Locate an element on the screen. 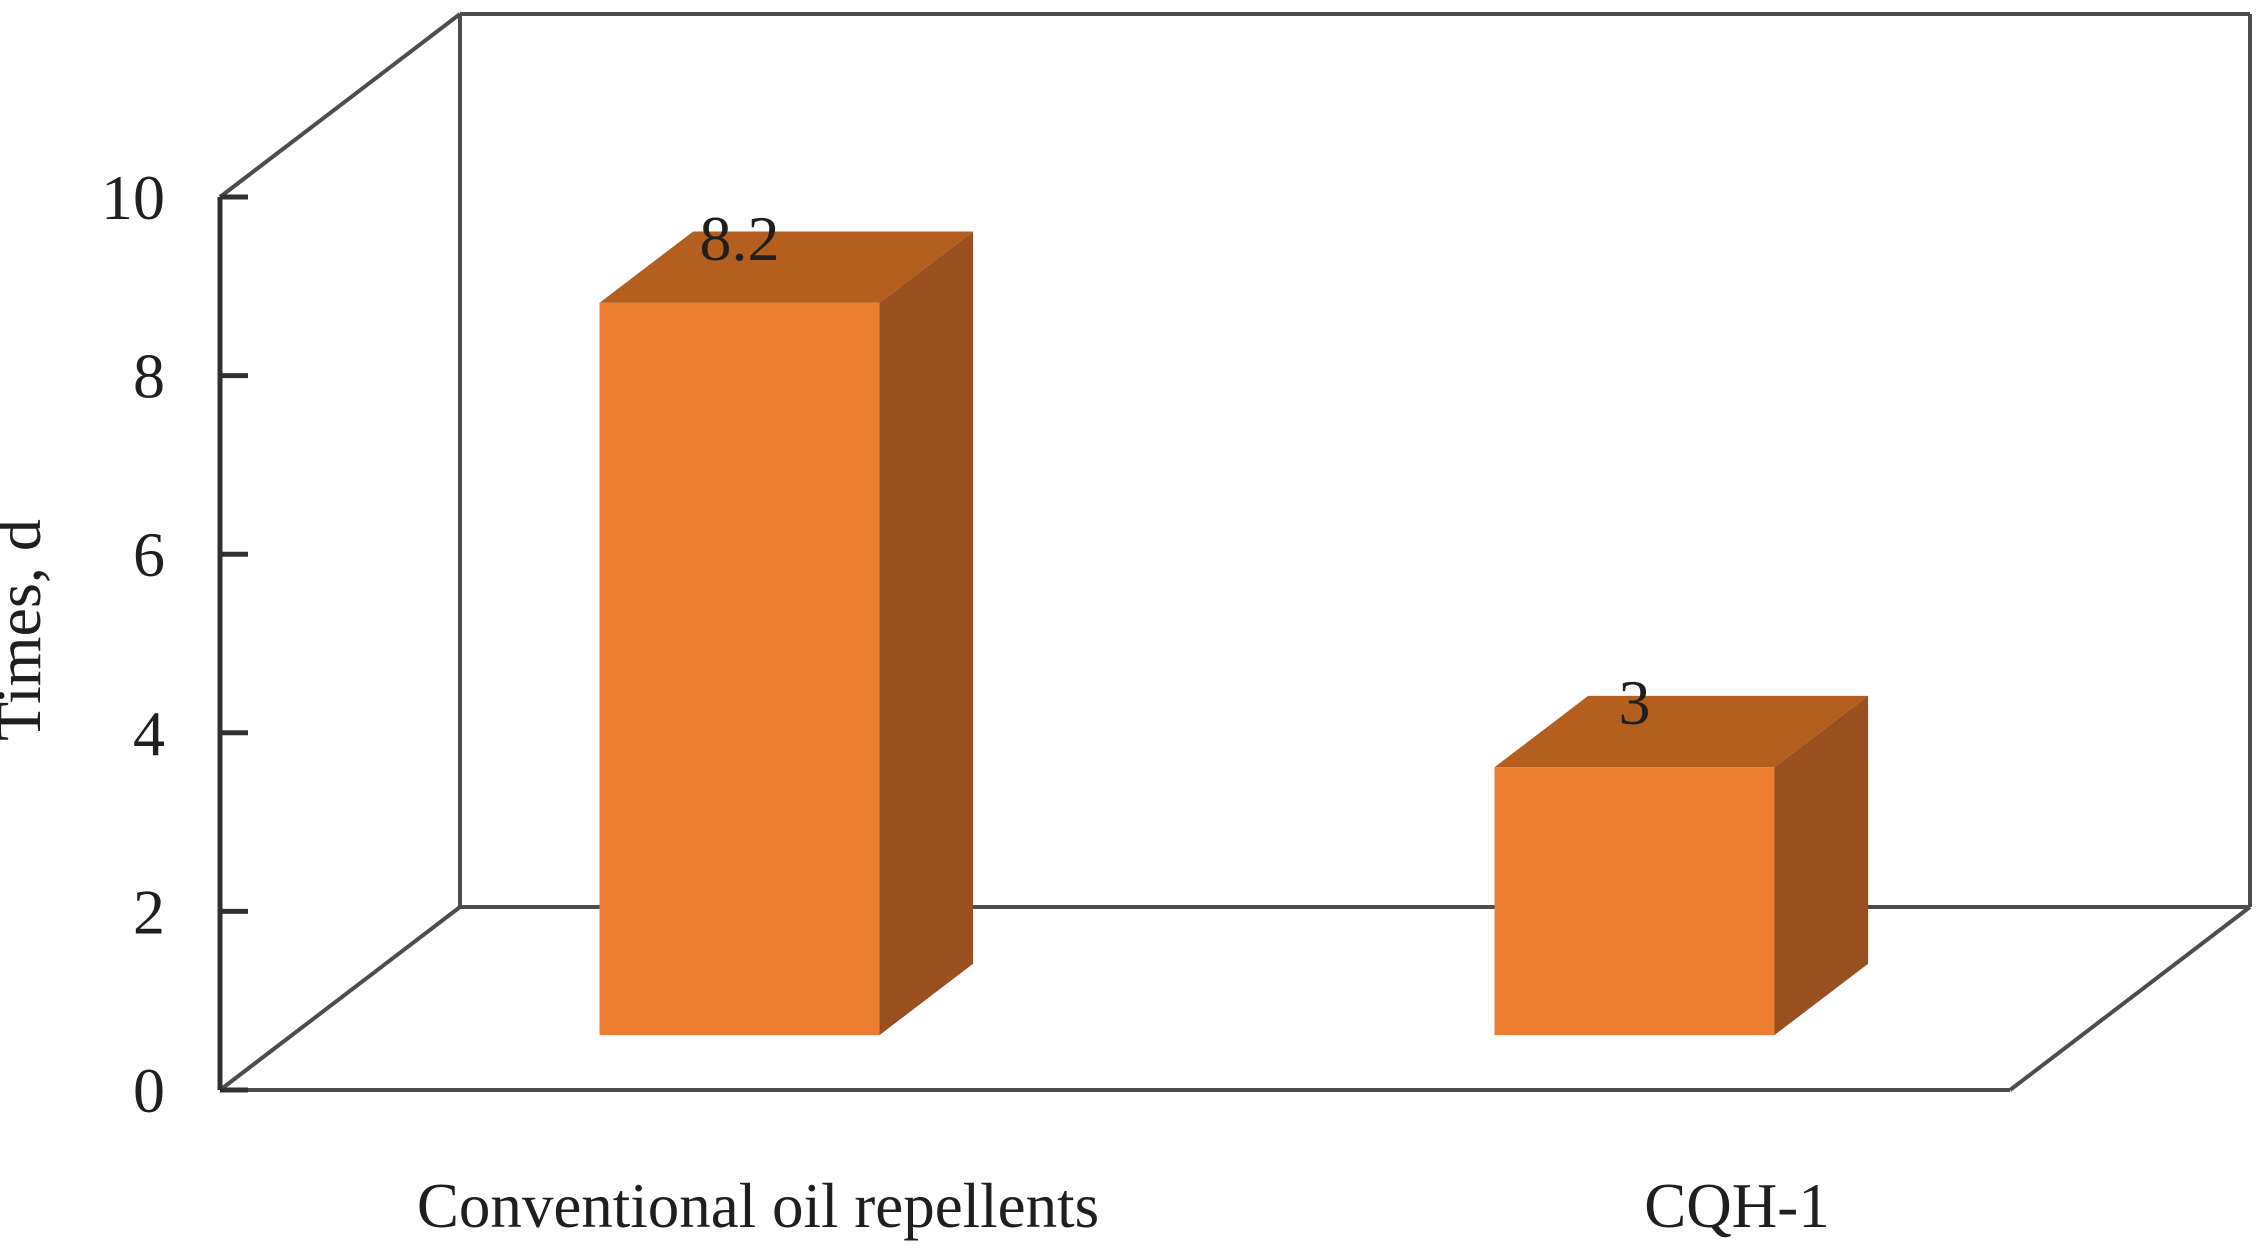 The height and width of the screenshot is (1250, 2266). y-tick-label: 8 is located at coordinates (149, 376).